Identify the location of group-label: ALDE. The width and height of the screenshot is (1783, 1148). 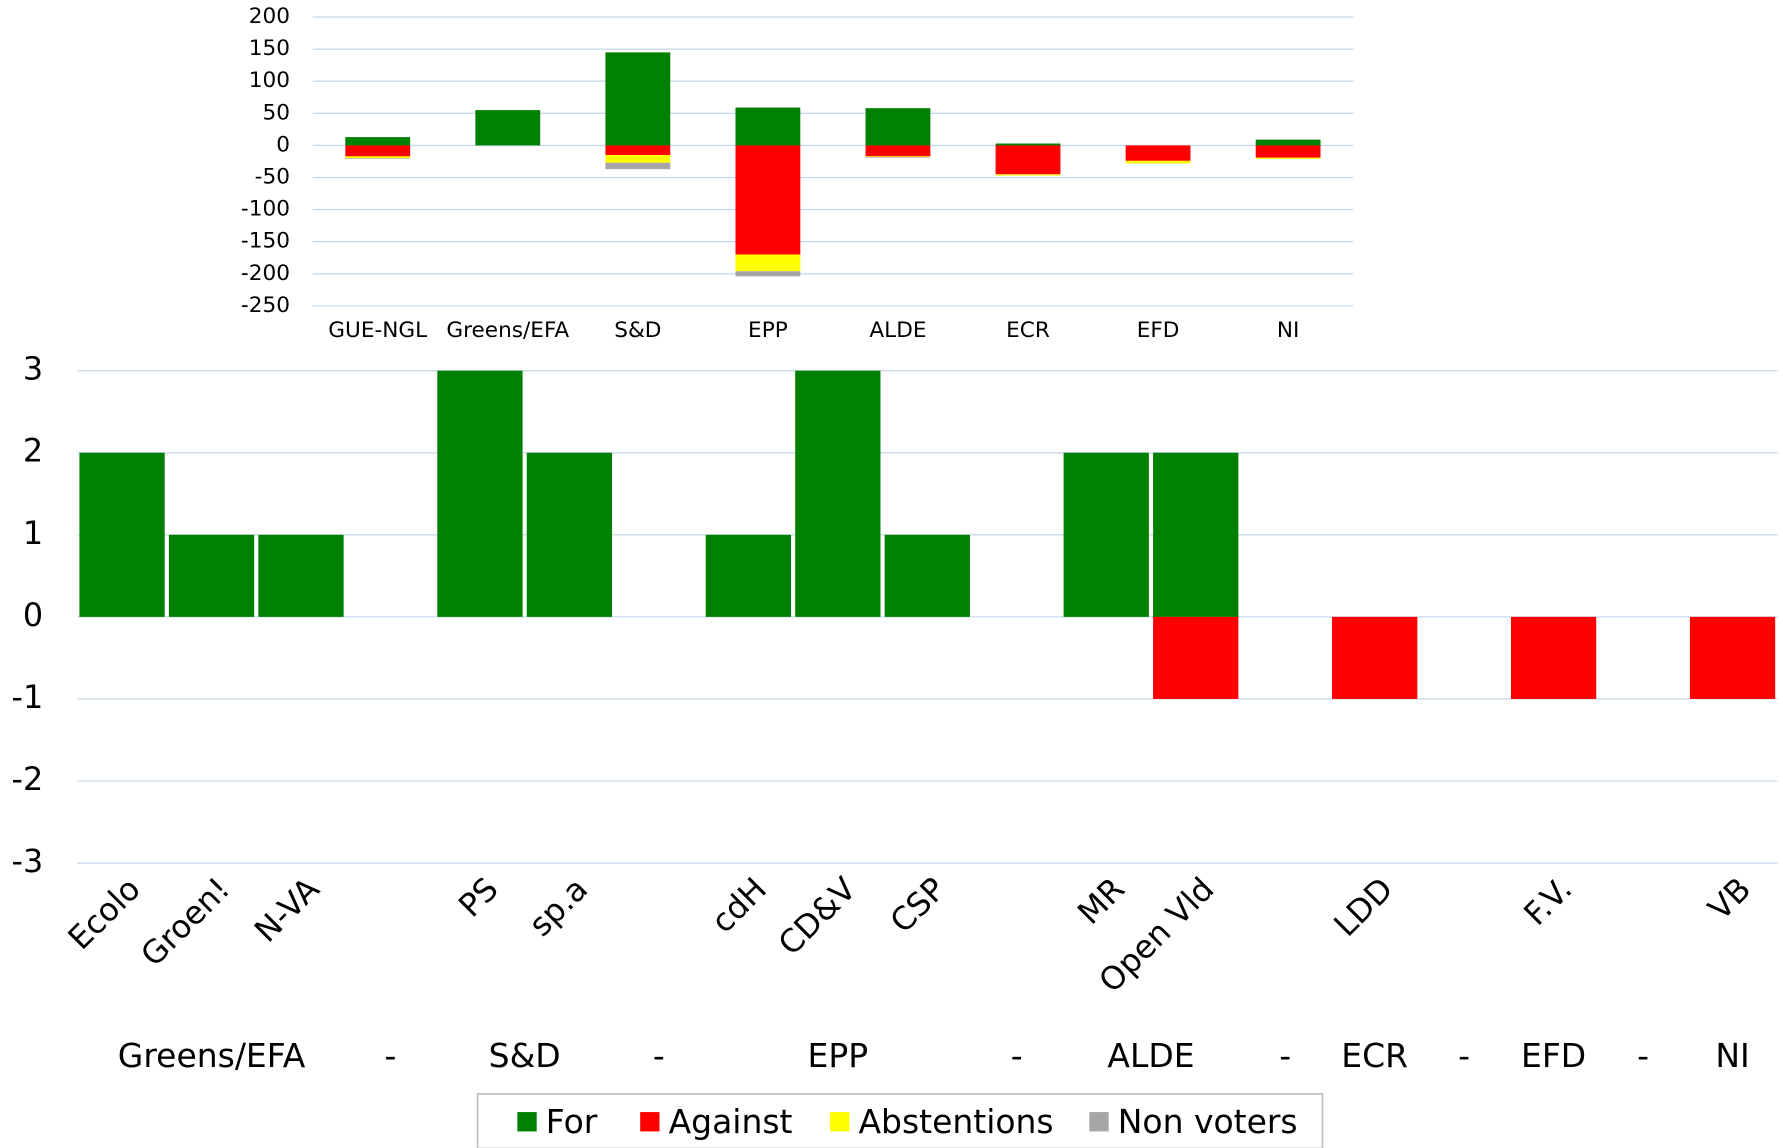
(1150, 1055).